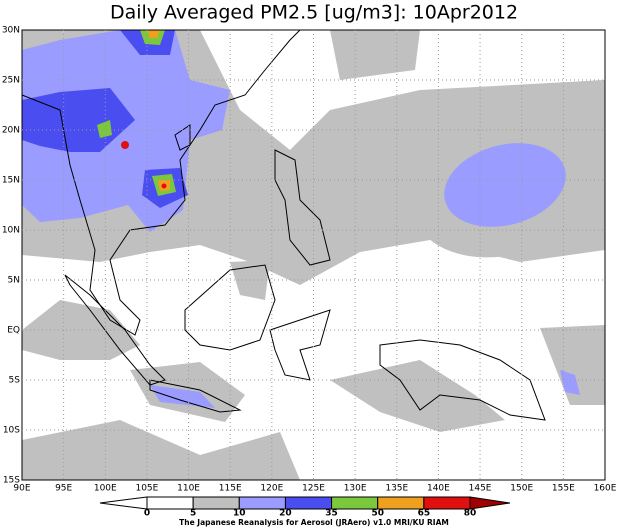 This screenshot has width=617, height=529. What do you see at coordinates (563, 489) in the screenshot?
I see `lon-label: 155E` at bounding box center [563, 489].